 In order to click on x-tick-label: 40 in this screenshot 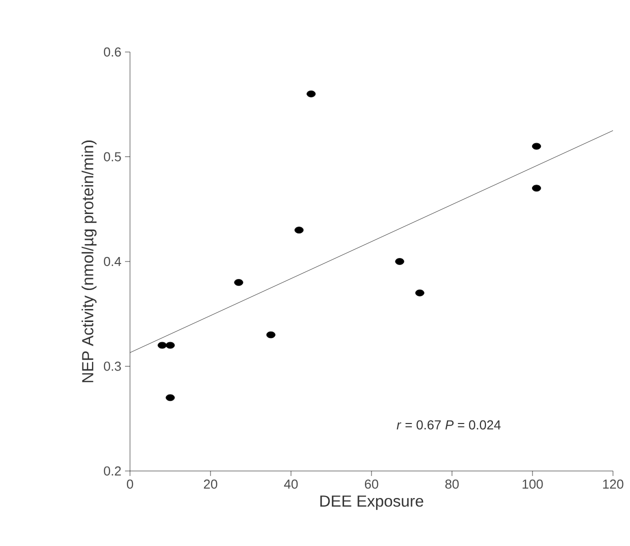, I will do `click(291, 484)`.